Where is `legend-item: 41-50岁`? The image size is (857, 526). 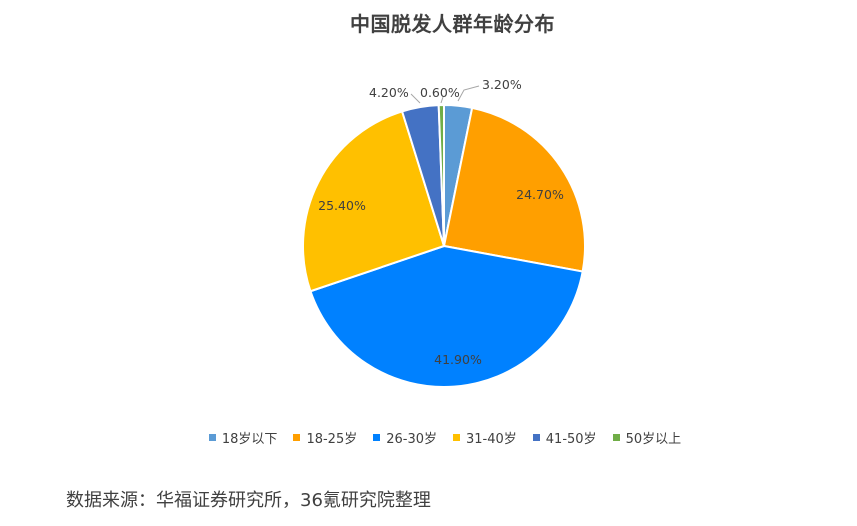 legend-item: 41-50岁 is located at coordinates (564, 437).